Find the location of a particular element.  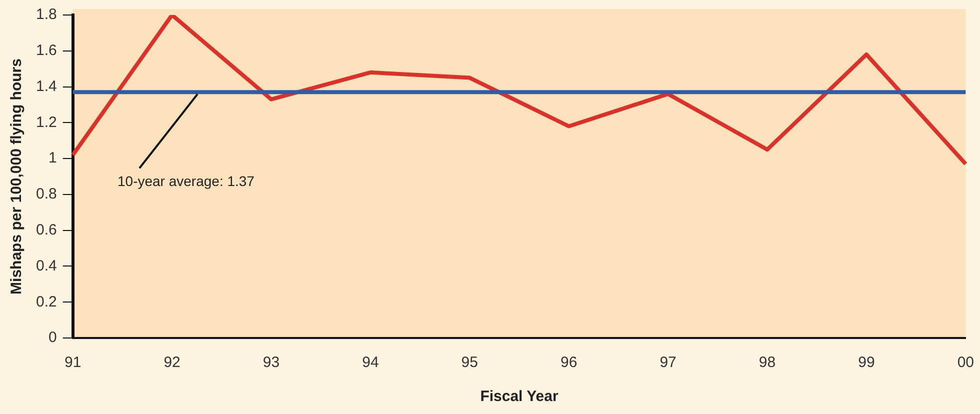

x-tick-label: 94 is located at coordinates (370, 363).